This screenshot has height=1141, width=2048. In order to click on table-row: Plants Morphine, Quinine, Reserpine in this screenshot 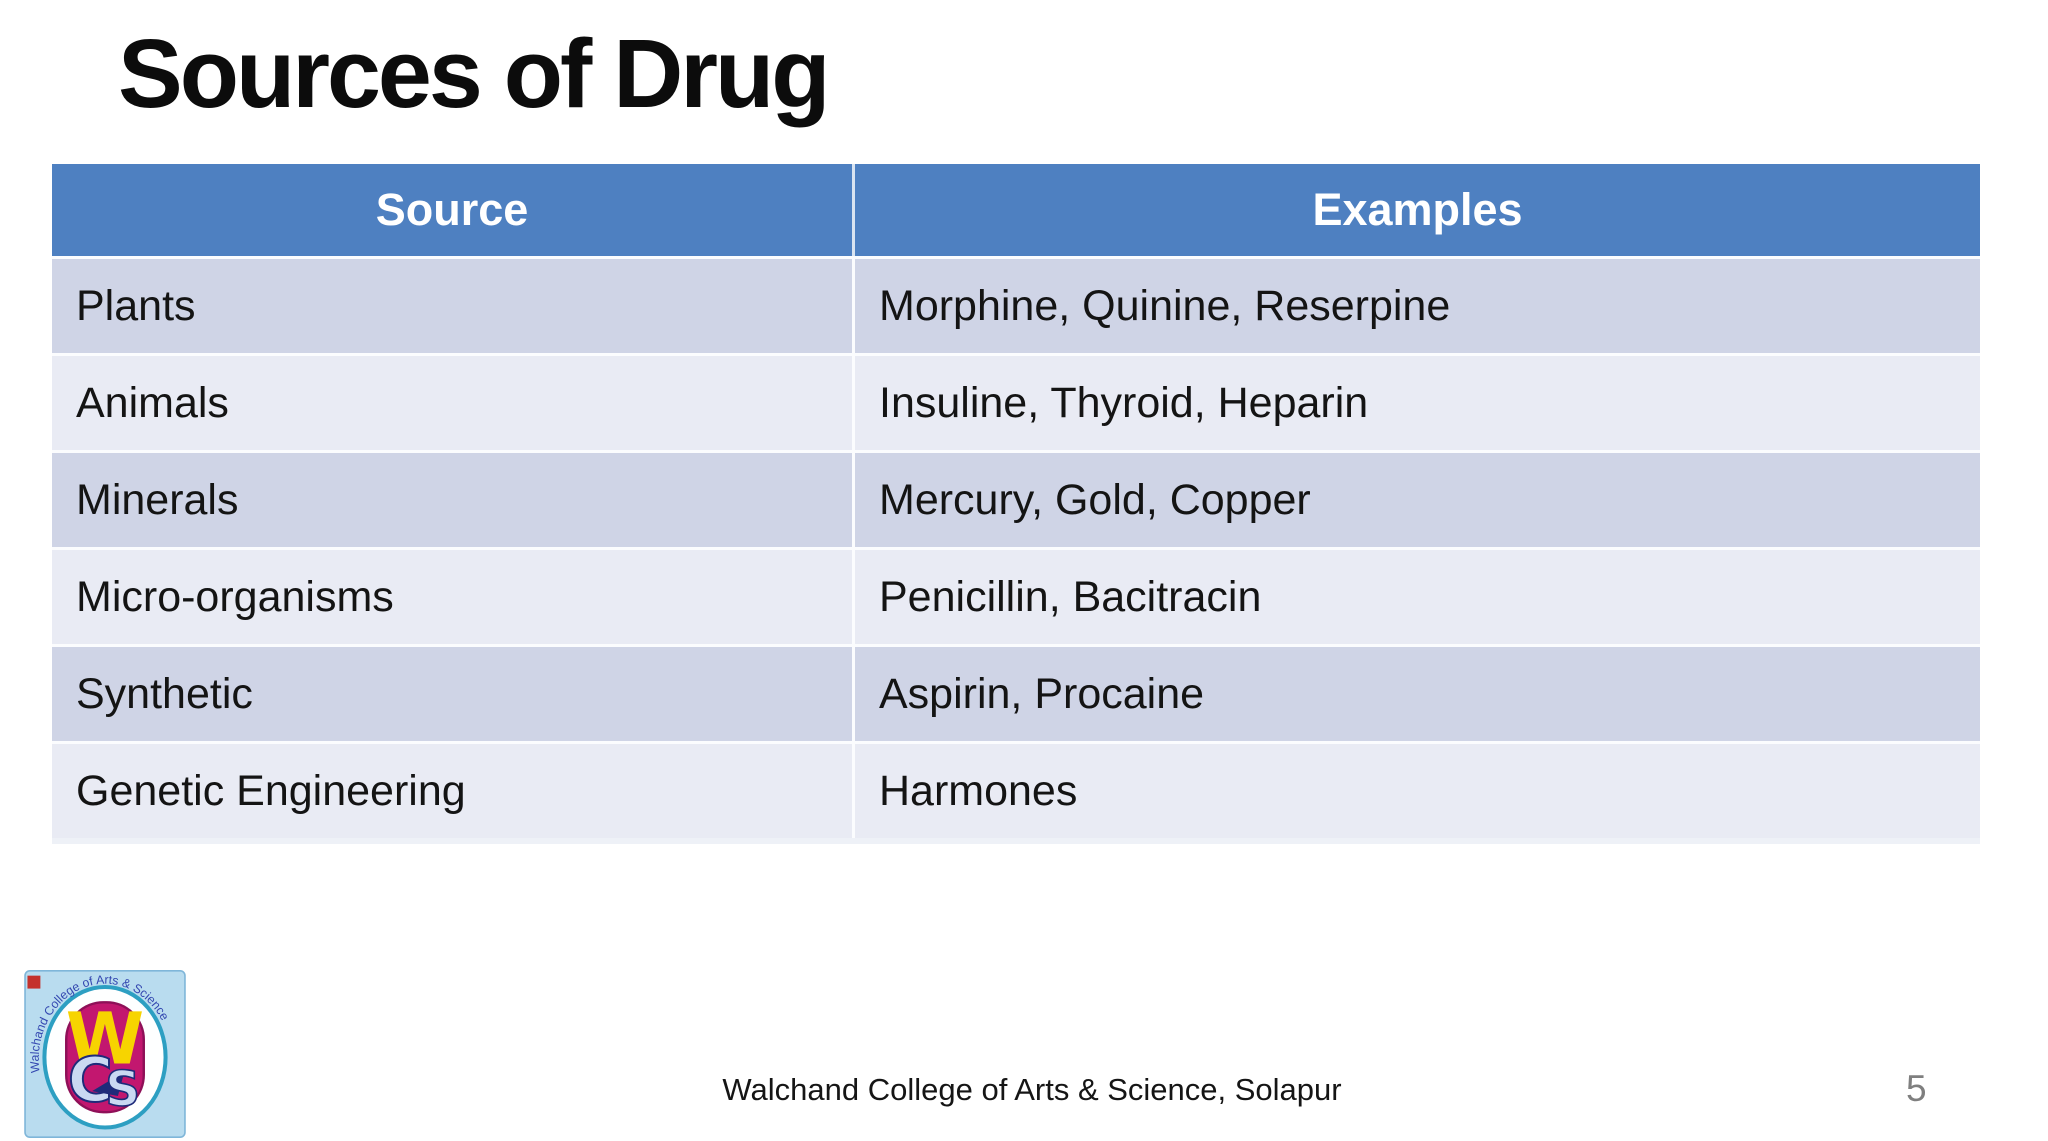, I will do `click(1016, 304)`.